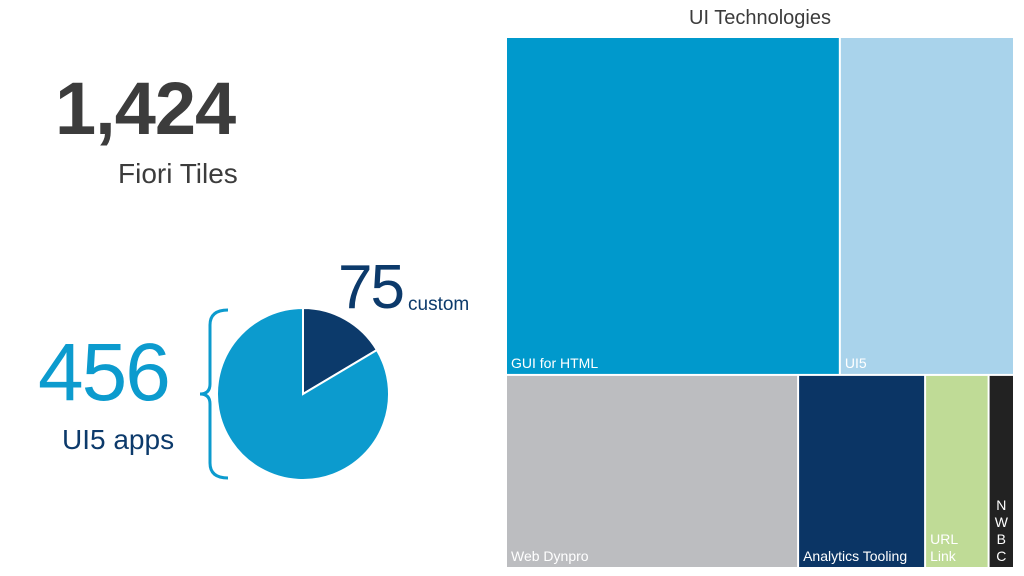  What do you see at coordinates (856, 363) in the screenshot?
I see `treemap-label-ui5: UI5` at bounding box center [856, 363].